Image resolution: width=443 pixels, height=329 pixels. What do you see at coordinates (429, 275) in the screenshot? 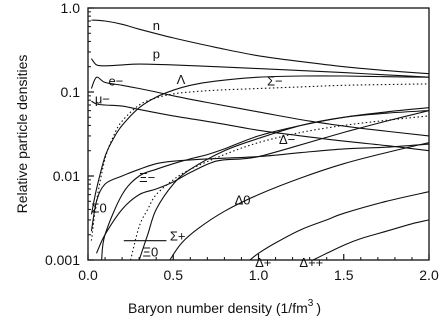
I see `x-tick-label: 2.0` at bounding box center [429, 275].